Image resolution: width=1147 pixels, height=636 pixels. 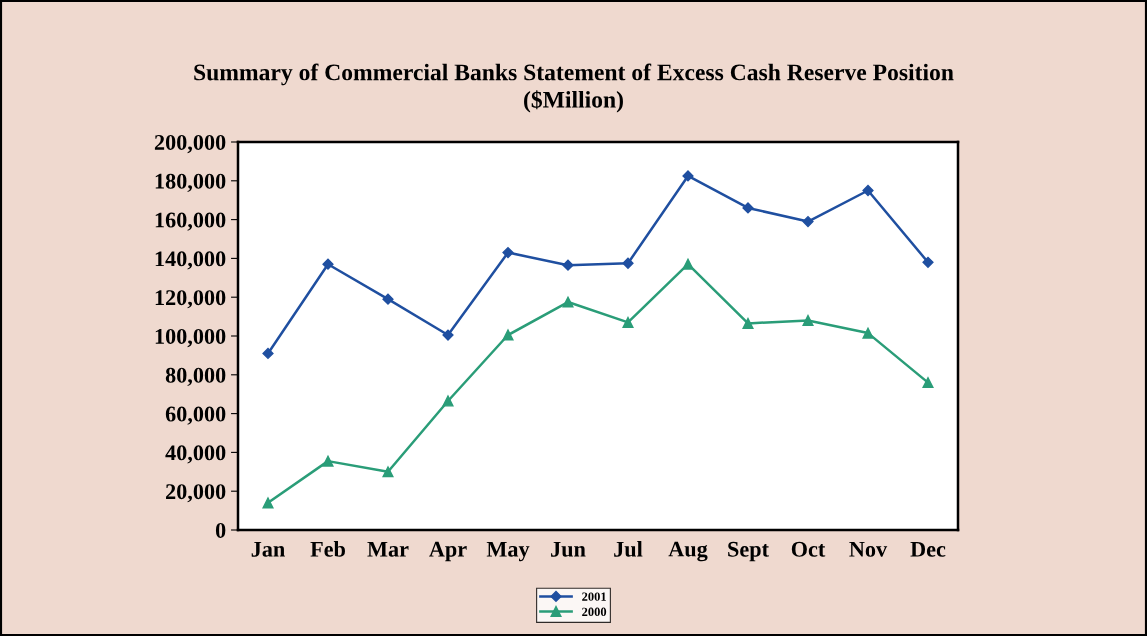 I want to click on x-tick-label: May, so click(x=508, y=551).